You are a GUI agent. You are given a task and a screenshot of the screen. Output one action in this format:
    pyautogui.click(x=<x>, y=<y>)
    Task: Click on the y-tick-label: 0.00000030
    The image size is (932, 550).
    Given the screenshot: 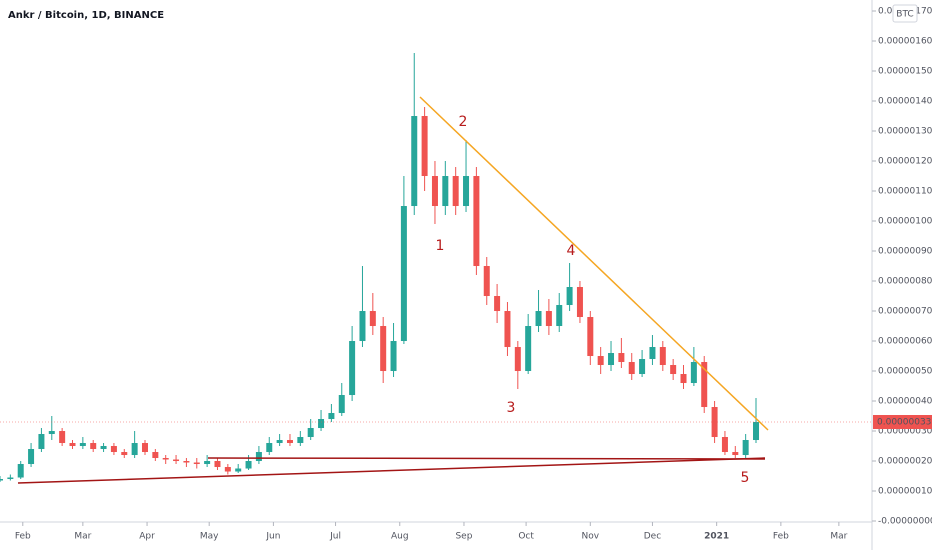 What is the action you would take?
    pyautogui.click(x=905, y=432)
    